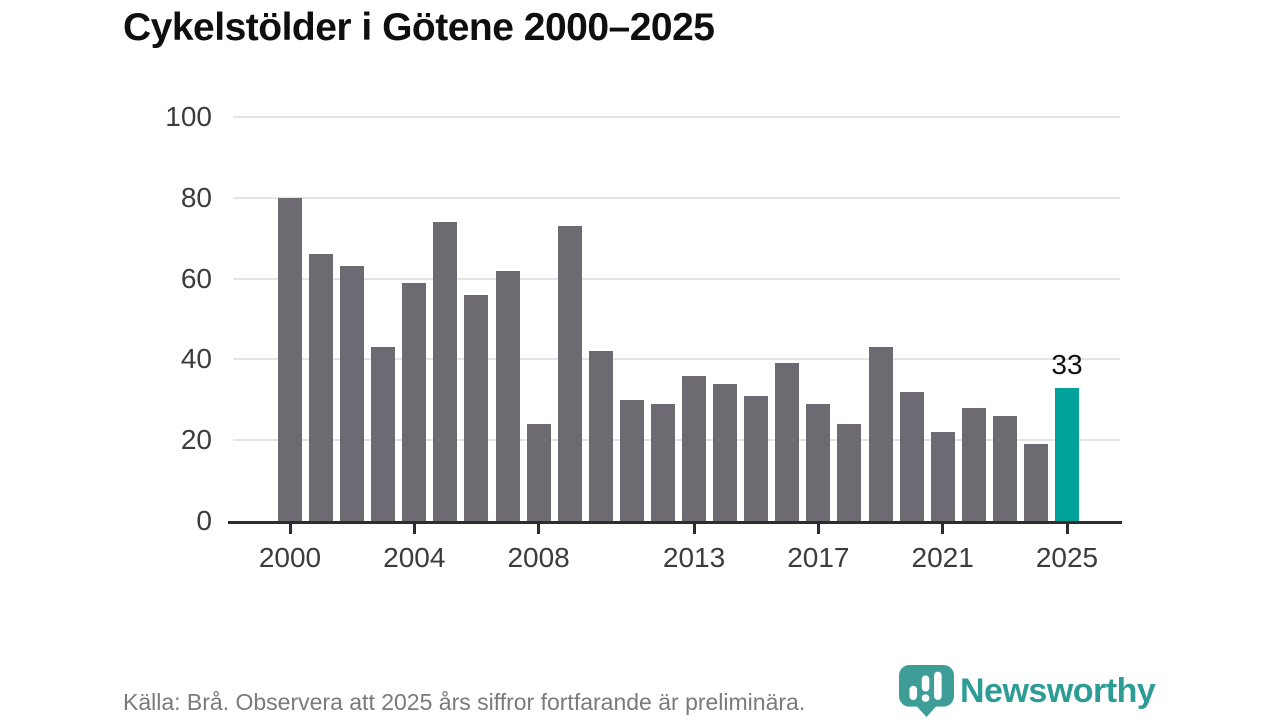 The width and height of the screenshot is (1280, 720). What do you see at coordinates (1067, 557) in the screenshot?
I see `x-axis-tick-label: 2025` at bounding box center [1067, 557].